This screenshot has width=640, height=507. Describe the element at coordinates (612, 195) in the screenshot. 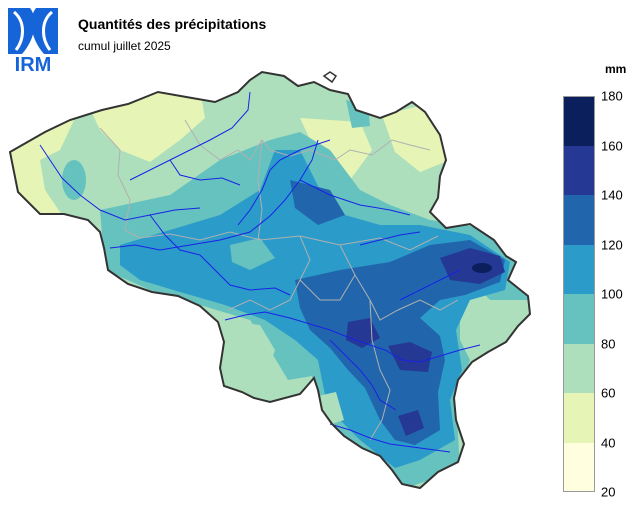

I see `legend-tick-label: 140` at that location.